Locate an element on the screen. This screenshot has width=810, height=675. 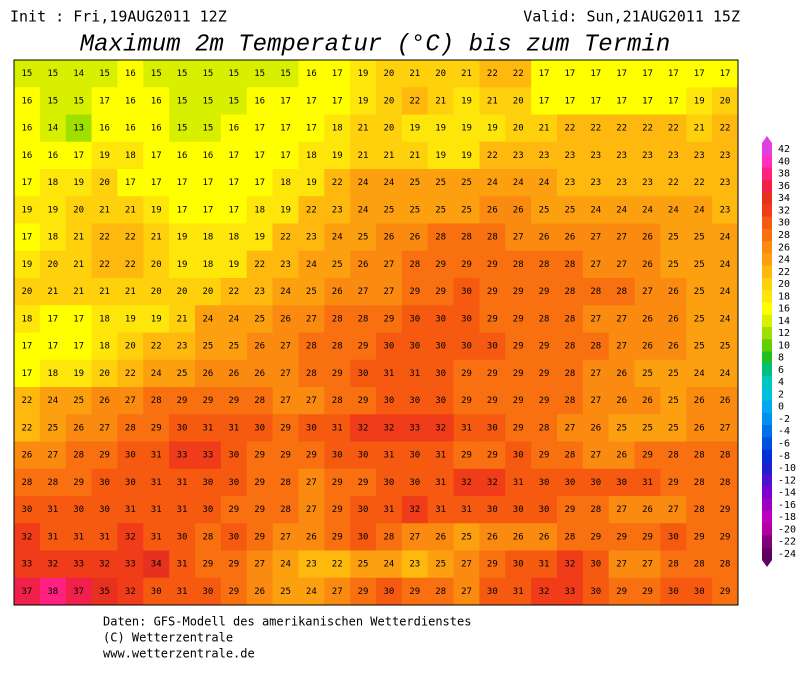
legend-label: -2 is located at coordinates (784, 419).